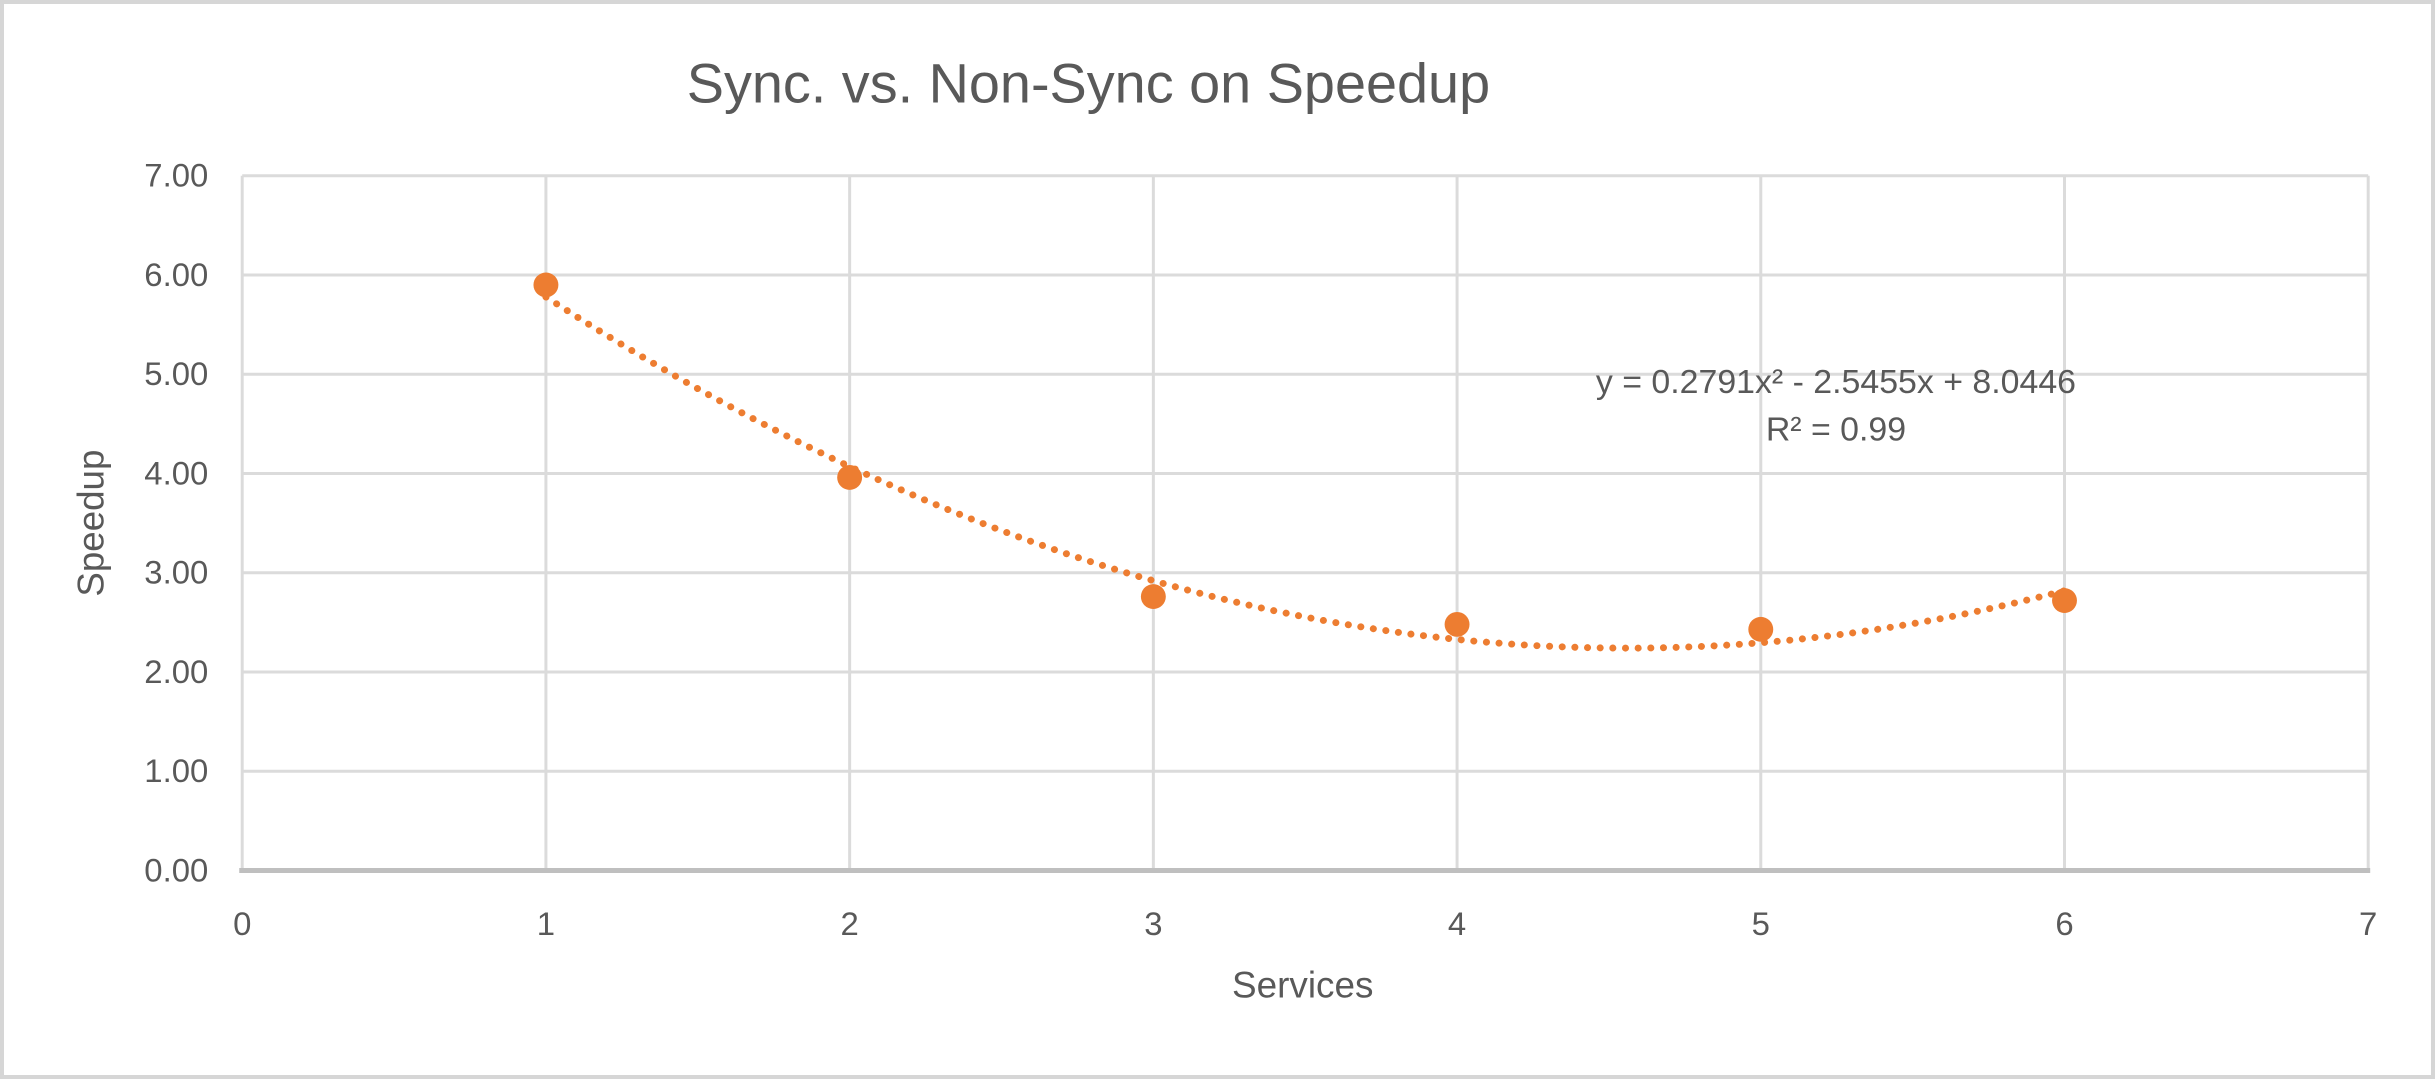 The image size is (2435, 1079). Describe the element at coordinates (1302, 985) in the screenshot. I see `x-axis-title: Services` at that location.